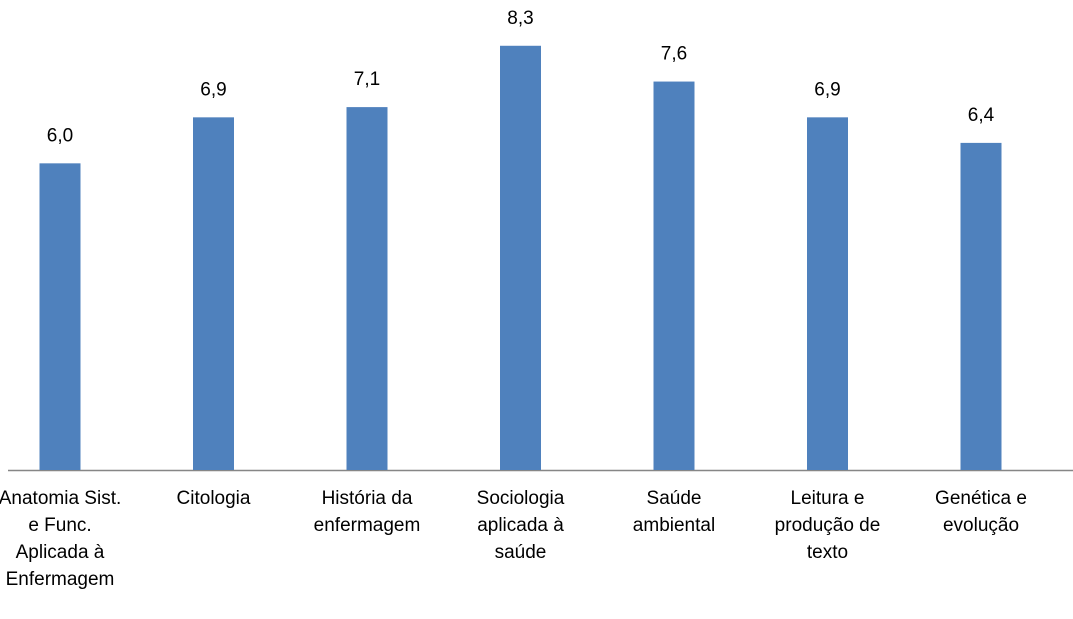 The image size is (1073, 619). I want to click on data-label: 8,3, so click(520, 18).